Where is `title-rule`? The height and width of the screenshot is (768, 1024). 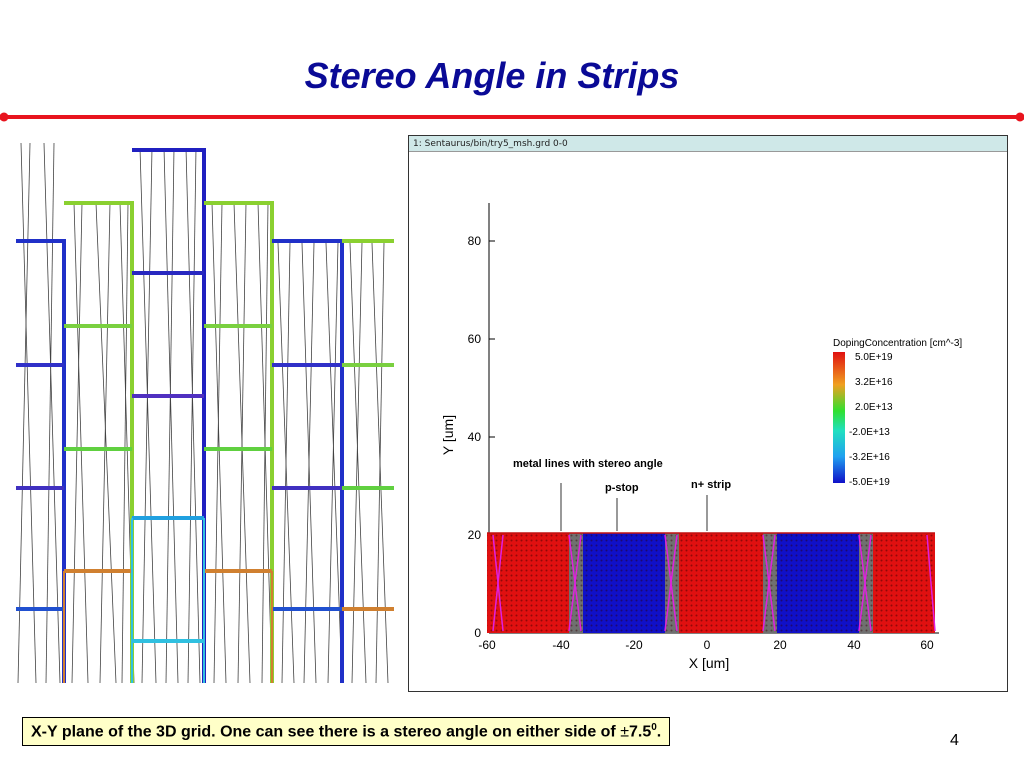
title-rule is located at coordinates (512, 117).